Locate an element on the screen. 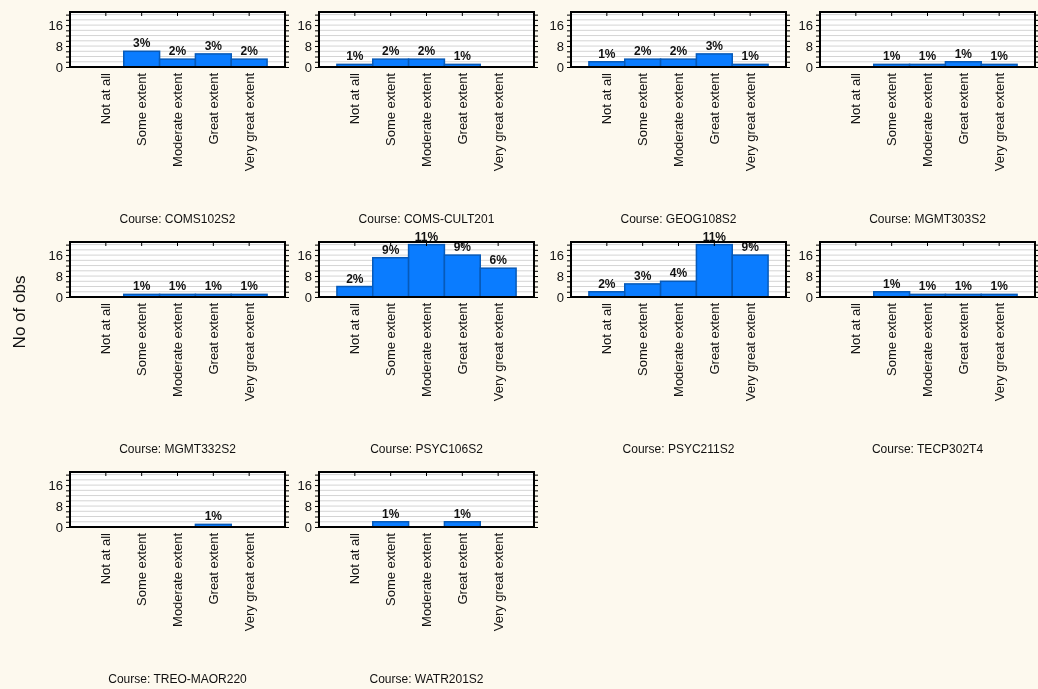 This screenshot has width=1038, height=689. text: Course: MGMT332S2 is located at coordinates (178, 449).